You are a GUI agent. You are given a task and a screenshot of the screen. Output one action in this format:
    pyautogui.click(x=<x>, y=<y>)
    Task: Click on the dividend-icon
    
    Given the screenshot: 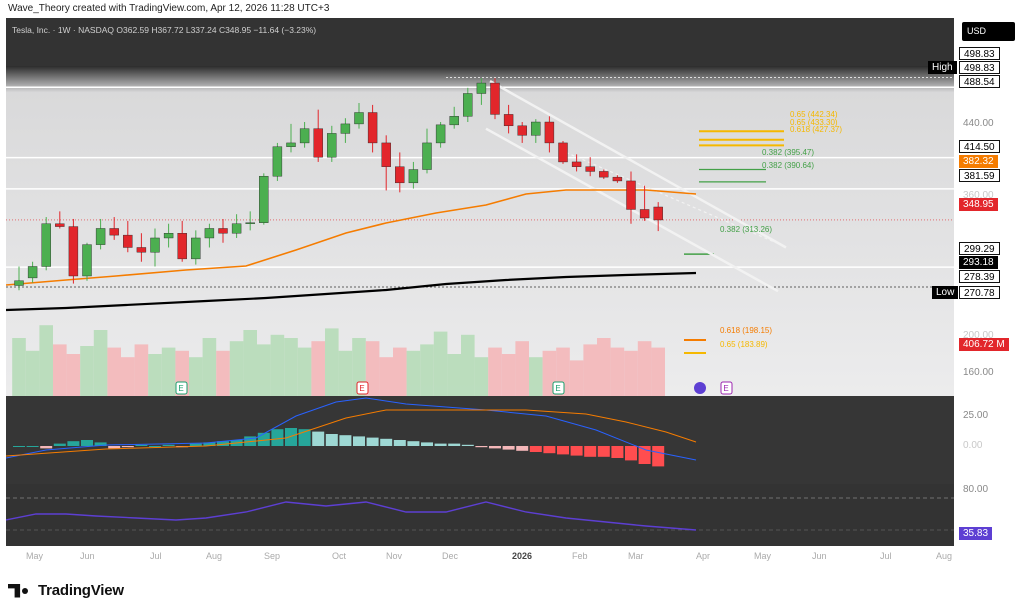 What is the action you would take?
    pyautogui.click(x=700, y=388)
    